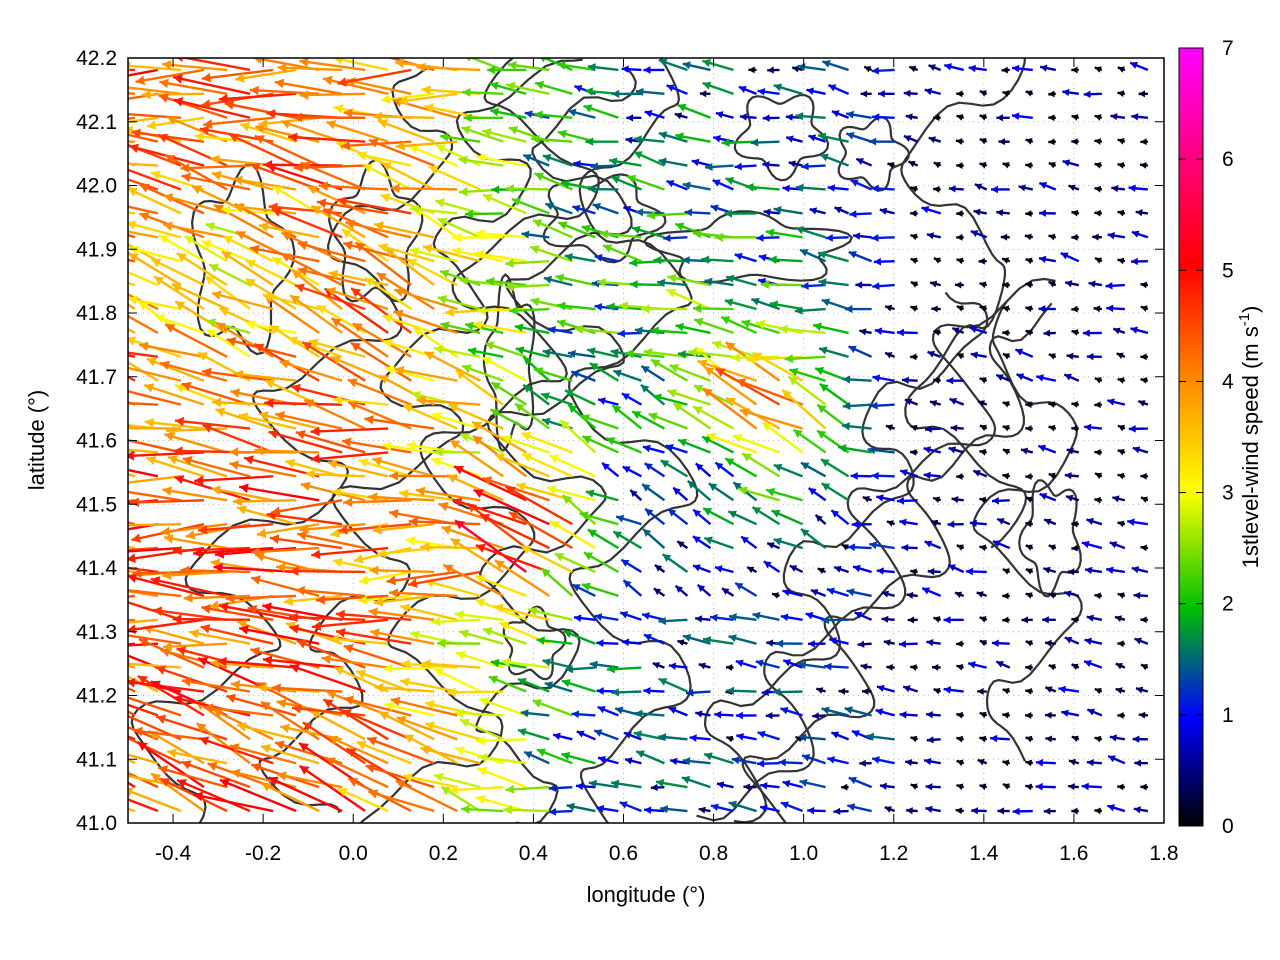  What do you see at coordinates (803, 853) in the screenshot?
I see `x-tick-label: 1.0` at bounding box center [803, 853].